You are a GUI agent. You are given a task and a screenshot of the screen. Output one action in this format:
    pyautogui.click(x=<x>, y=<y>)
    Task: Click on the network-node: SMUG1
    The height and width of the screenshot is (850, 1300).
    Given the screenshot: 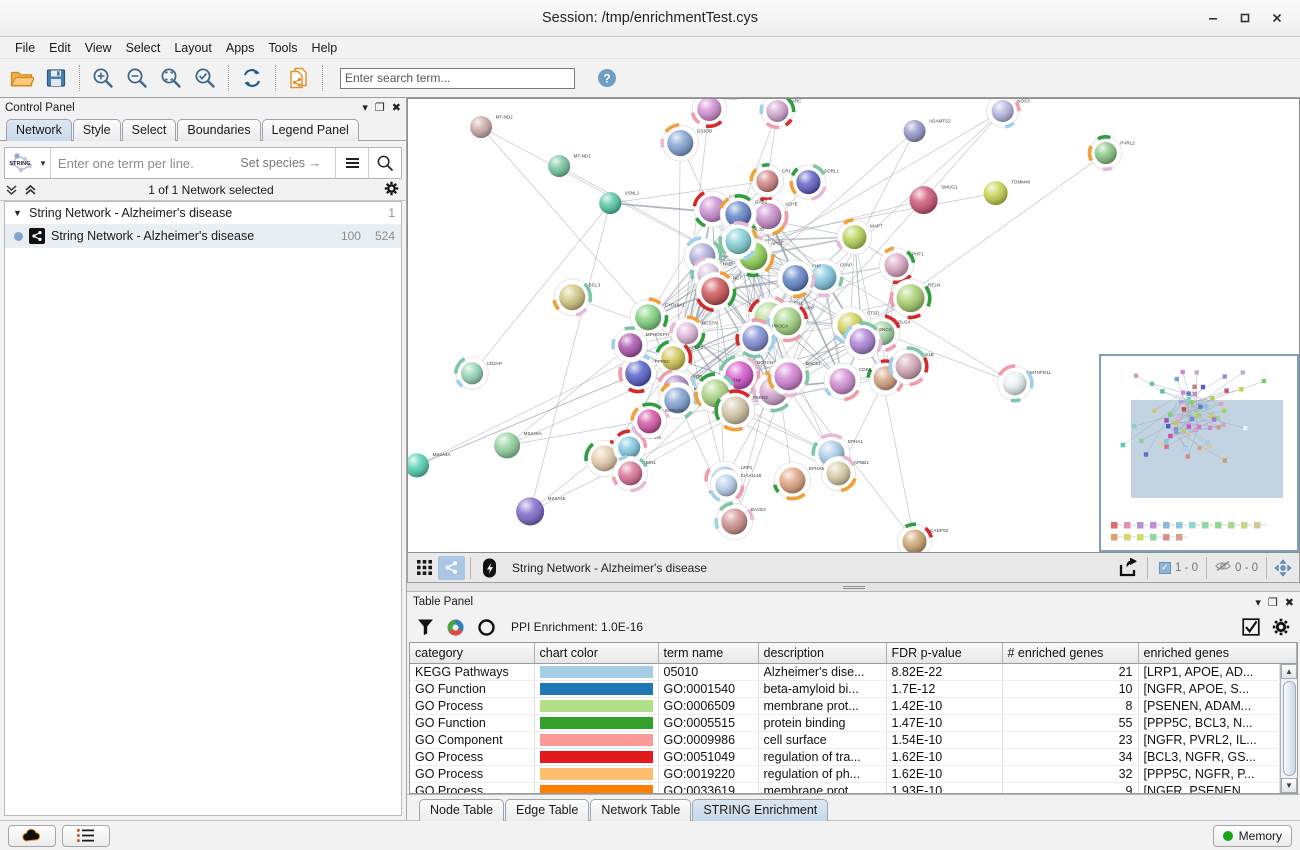 What is the action you would take?
    pyautogui.click(x=933, y=200)
    